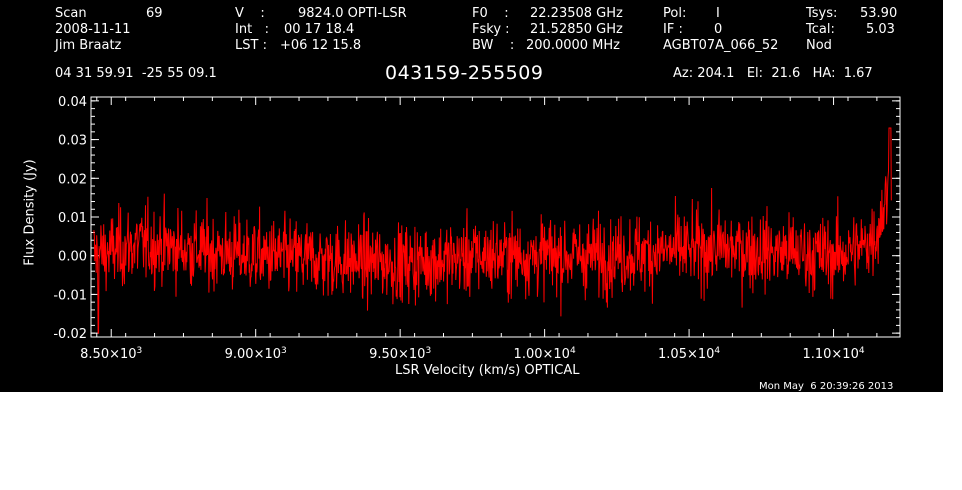 This screenshot has height=490, width=962. I want to click on pol-value: I, so click(718, 13).